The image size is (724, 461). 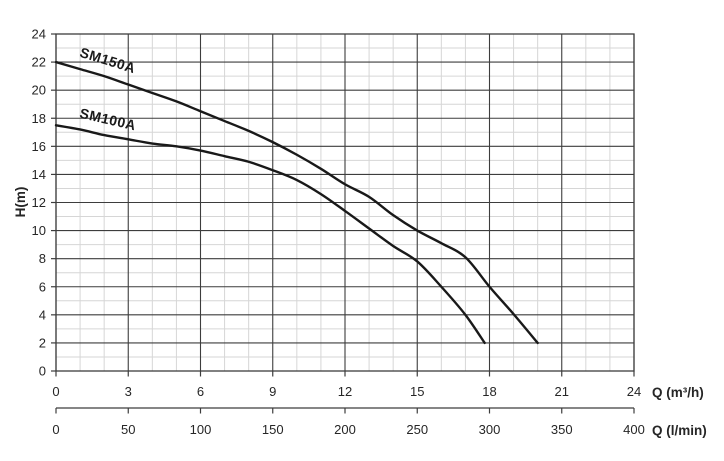 I want to click on x-tick-label: 0, so click(x=55, y=391).